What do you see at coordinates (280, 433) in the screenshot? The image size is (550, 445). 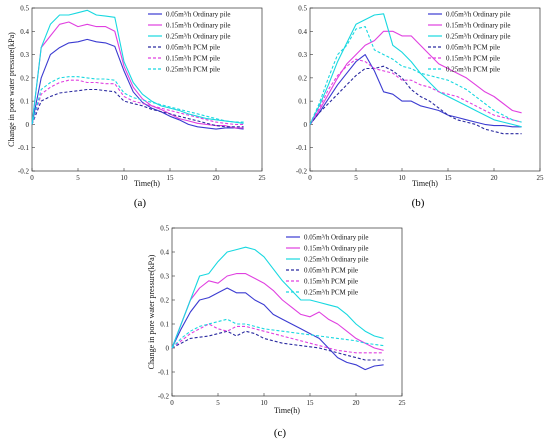 I see `panel-label: (c)` at bounding box center [280, 433].